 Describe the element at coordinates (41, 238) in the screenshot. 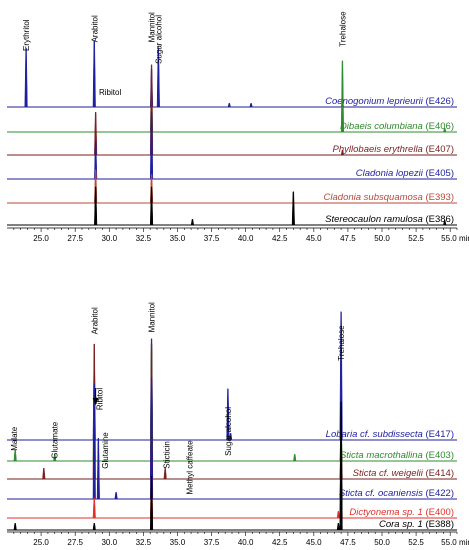

I see `x-tick-label: 25.0` at that location.